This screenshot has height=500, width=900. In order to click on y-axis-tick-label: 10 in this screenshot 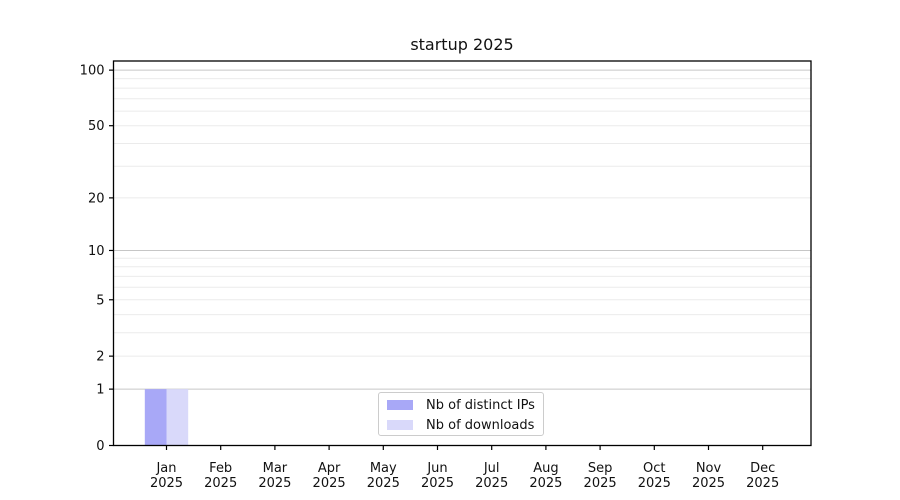, I will do `click(96, 251)`.